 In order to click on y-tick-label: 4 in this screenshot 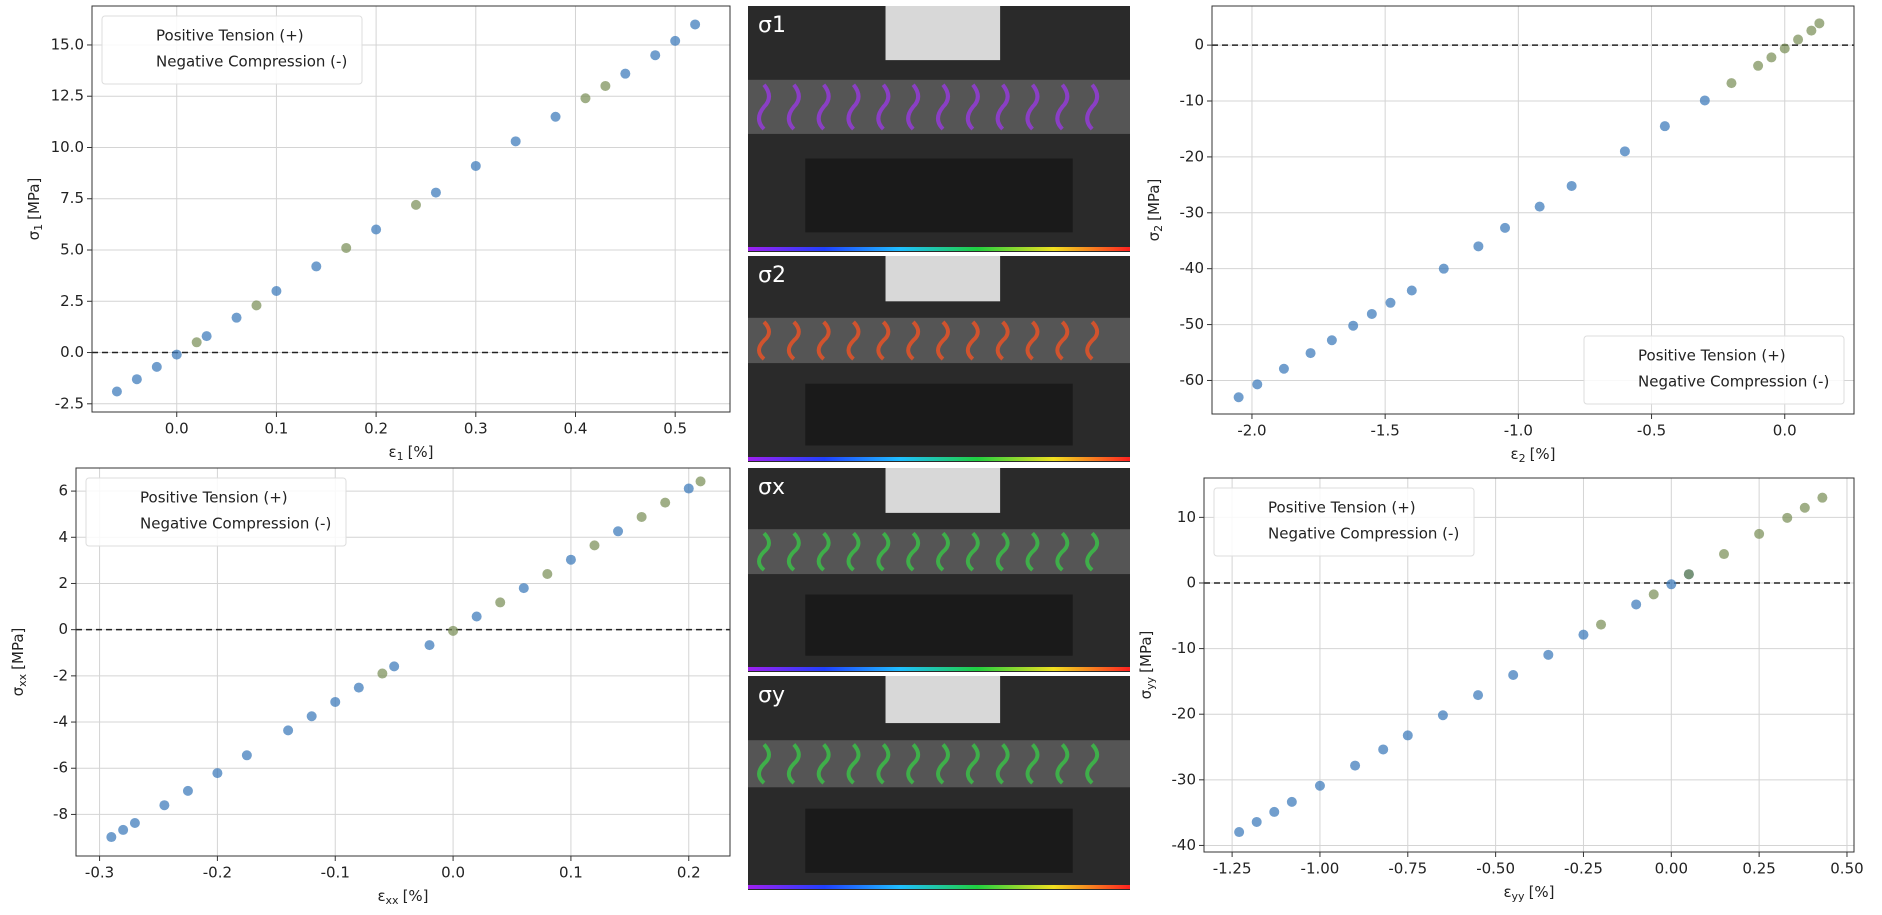, I will do `click(63, 537)`.